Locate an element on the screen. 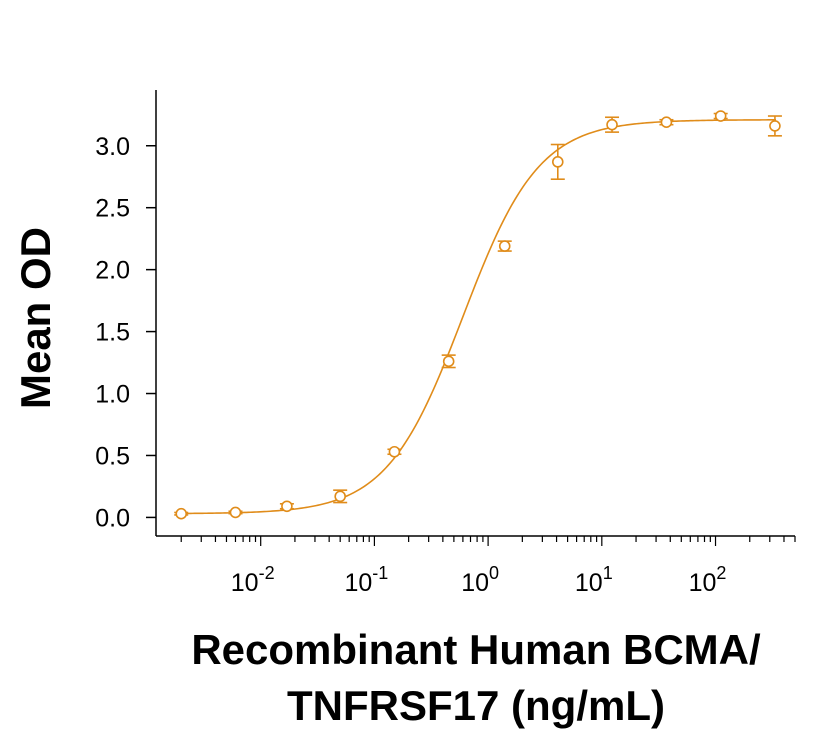 The width and height of the screenshot is (834, 738). x-tick-exponent: -1 is located at coordinates (380, 573).